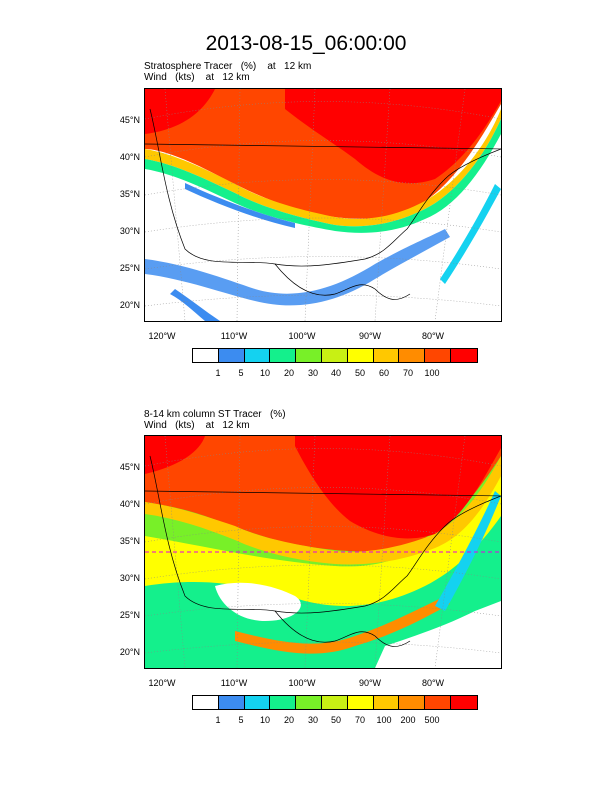  Describe the element at coordinates (228, 66) in the screenshot. I see `panel1-subtitle-1: Stratosphere Tracer (%) at 12 km` at that location.